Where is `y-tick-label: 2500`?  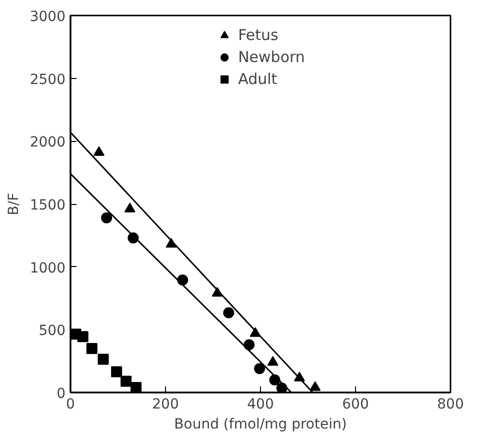 y-tick-label: 2500 is located at coordinates (48, 80).